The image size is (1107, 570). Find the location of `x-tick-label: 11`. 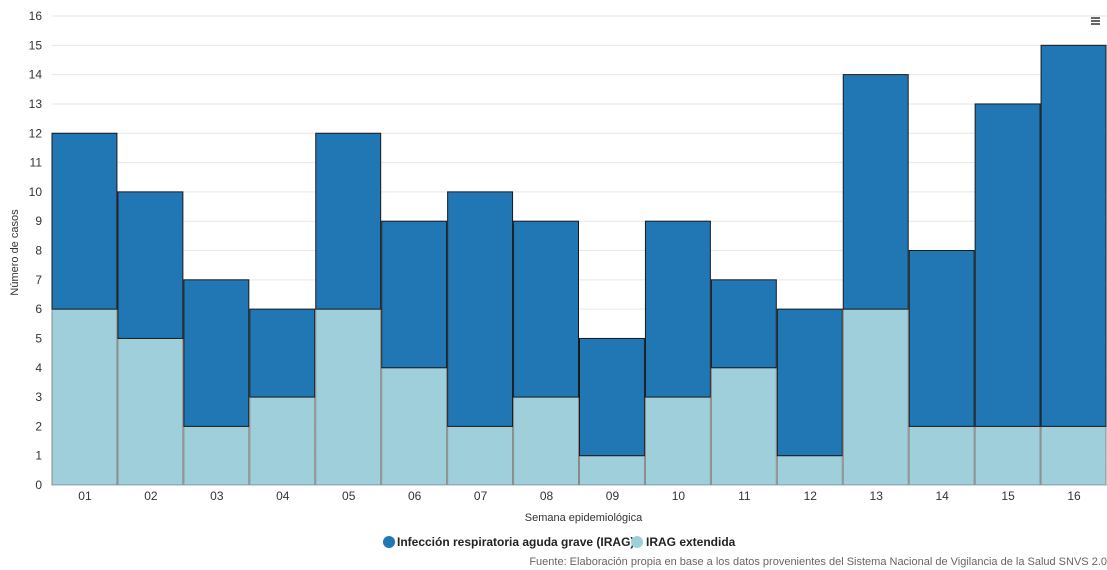

x-tick-label: 11 is located at coordinates (744, 496).